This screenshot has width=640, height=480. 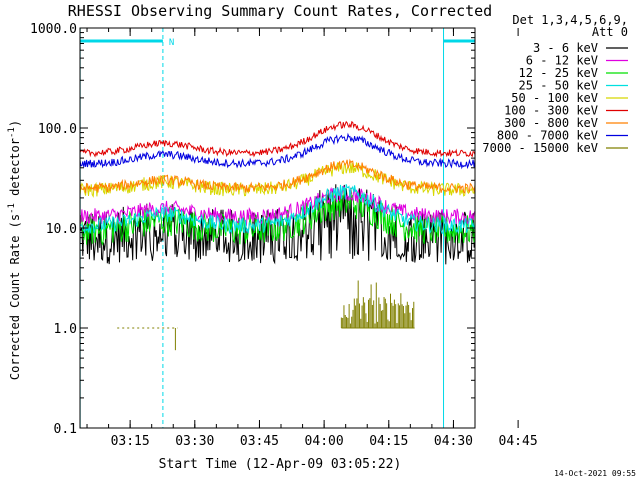 I want to click on y-axis-label-sup1: -1, so click(x=12, y=208).